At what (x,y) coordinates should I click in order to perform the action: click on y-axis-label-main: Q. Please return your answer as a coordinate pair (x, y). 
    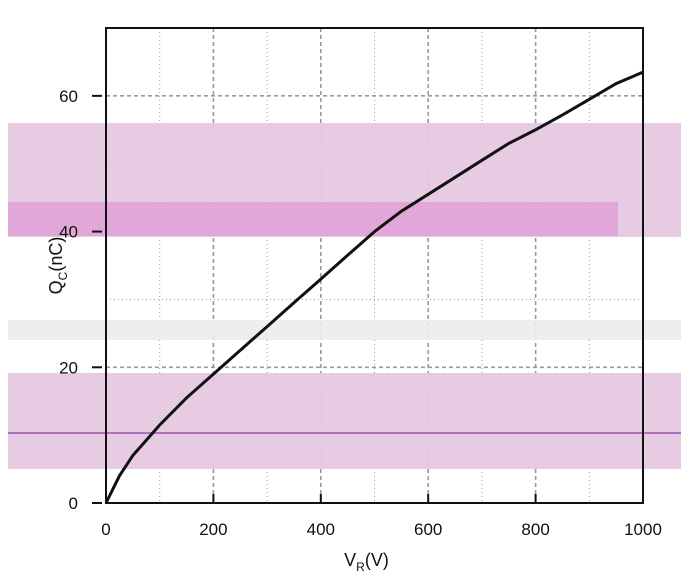
    Looking at the image, I should click on (56, 287).